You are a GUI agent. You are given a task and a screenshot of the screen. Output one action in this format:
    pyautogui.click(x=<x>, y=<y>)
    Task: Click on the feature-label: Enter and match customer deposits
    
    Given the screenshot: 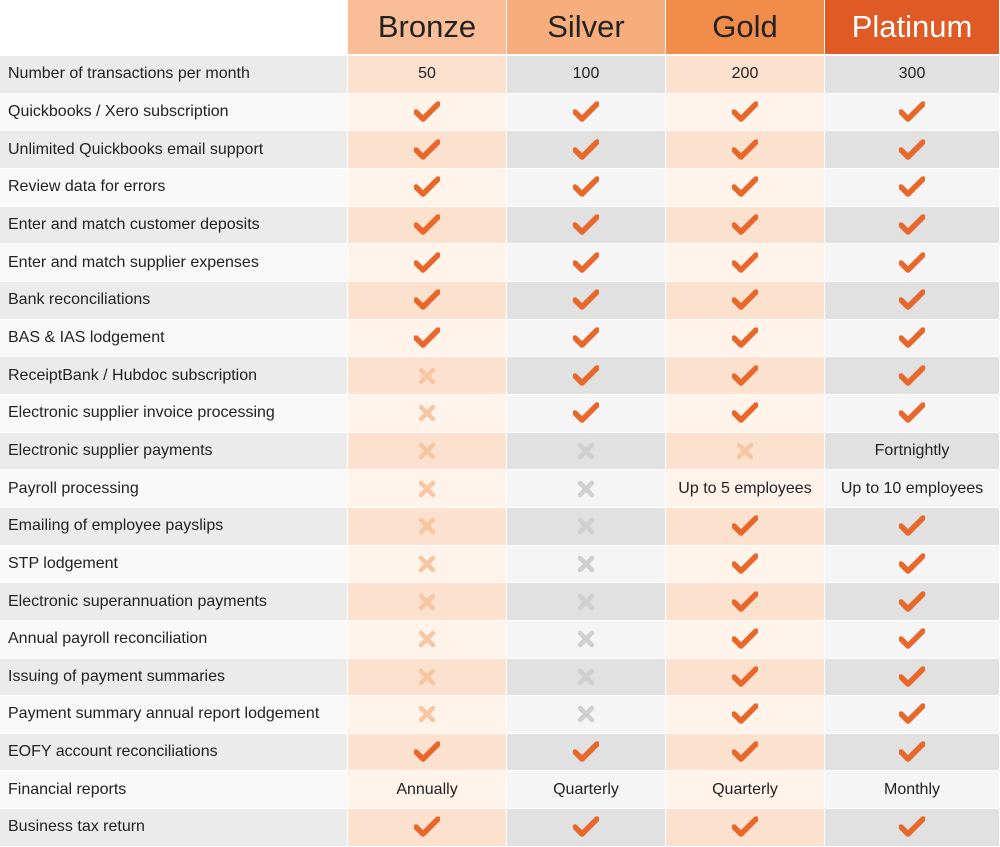 What is the action you would take?
    pyautogui.click(x=174, y=225)
    